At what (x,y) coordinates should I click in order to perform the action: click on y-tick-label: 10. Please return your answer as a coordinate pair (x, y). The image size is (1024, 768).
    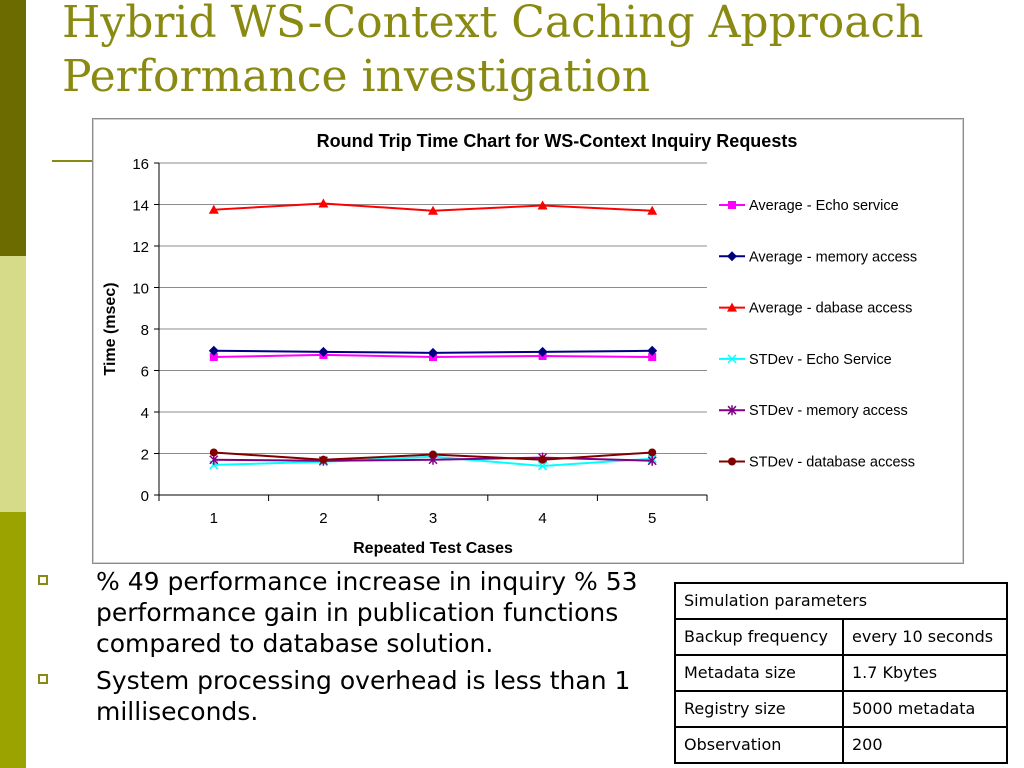
    Looking at the image, I should click on (140, 289).